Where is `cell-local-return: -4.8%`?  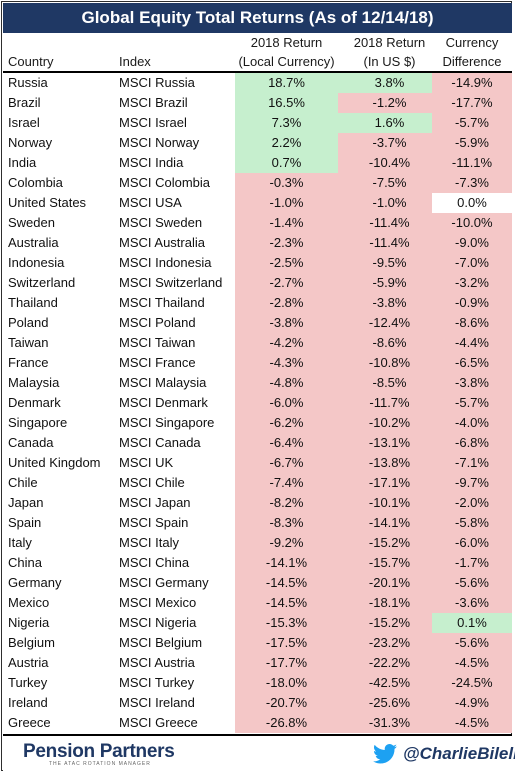 cell-local-return: -4.8% is located at coordinates (286, 383).